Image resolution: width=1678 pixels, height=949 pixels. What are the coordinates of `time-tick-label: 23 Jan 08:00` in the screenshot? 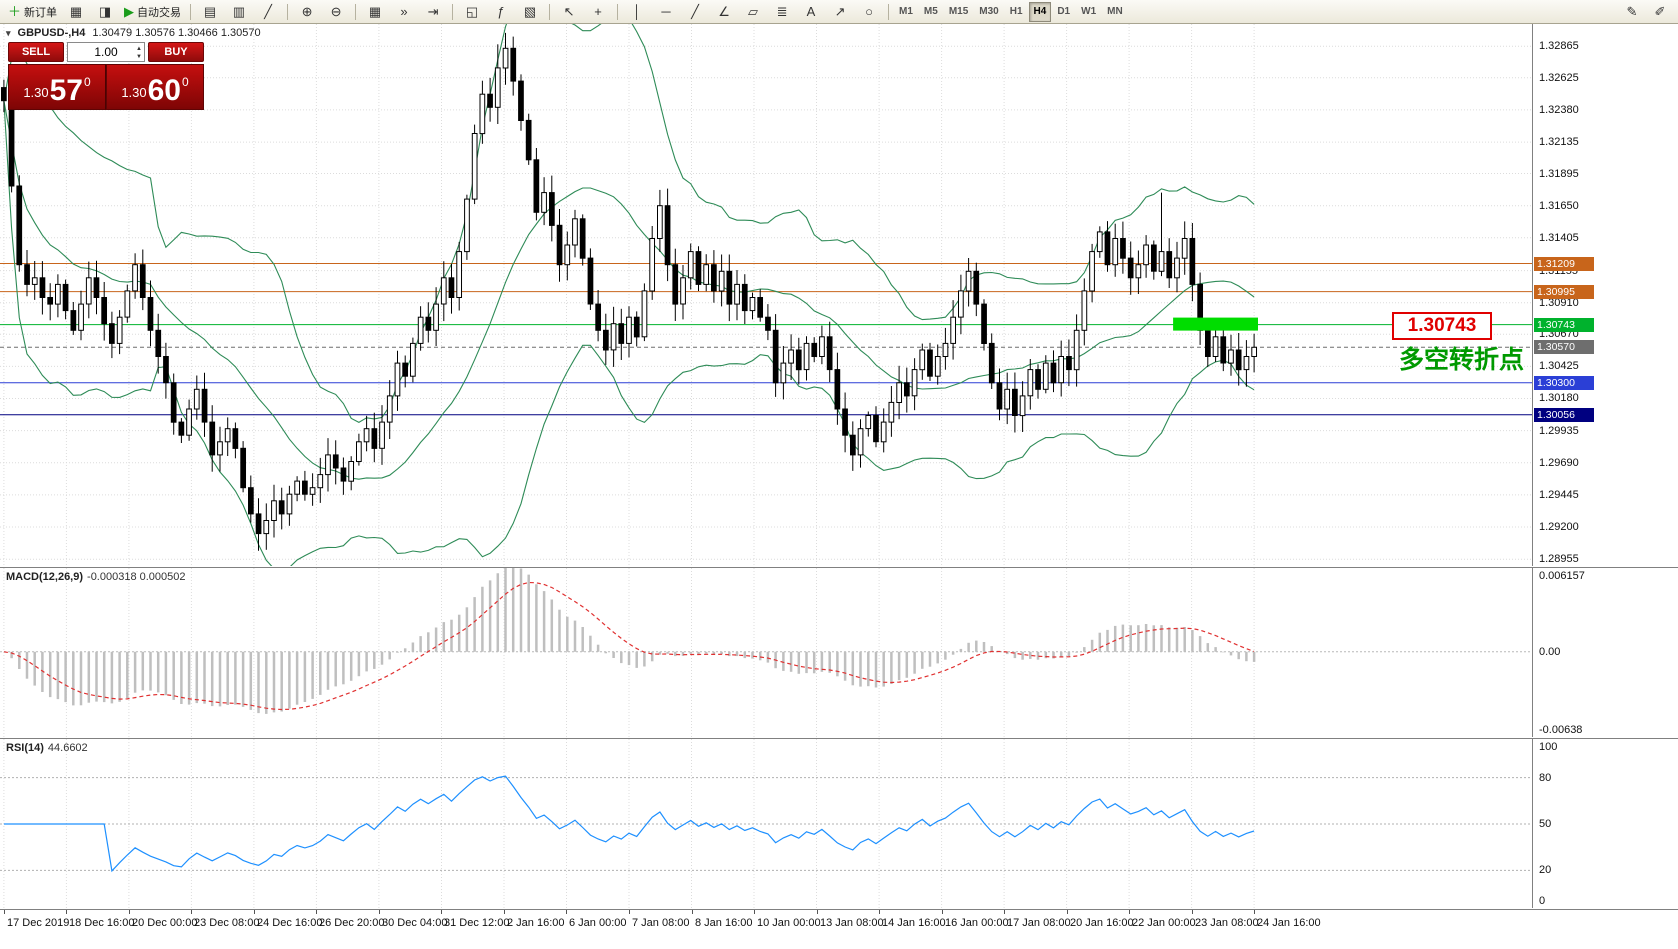 It's located at (1227, 923).